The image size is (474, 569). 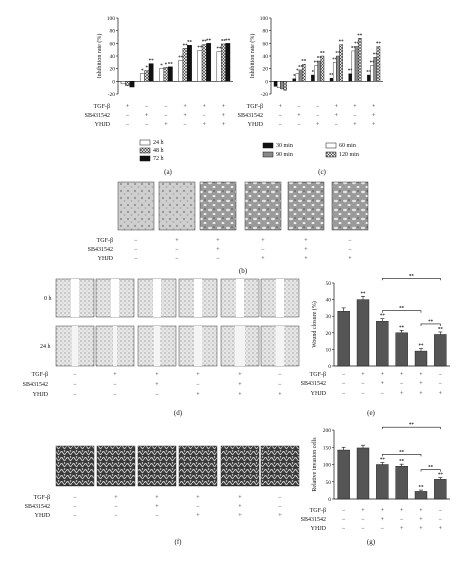 What do you see at coordinates (322, 172) in the screenshot?
I see `caption-c: (c)` at bounding box center [322, 172].